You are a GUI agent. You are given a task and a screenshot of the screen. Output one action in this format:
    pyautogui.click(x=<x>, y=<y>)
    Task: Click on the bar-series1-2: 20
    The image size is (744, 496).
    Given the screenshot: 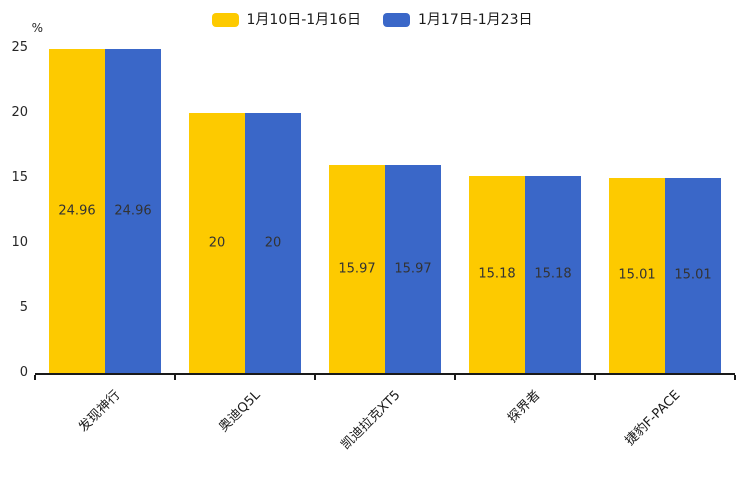 What is the action you would take?
    pyautogui.click(x=217, y=243)
    